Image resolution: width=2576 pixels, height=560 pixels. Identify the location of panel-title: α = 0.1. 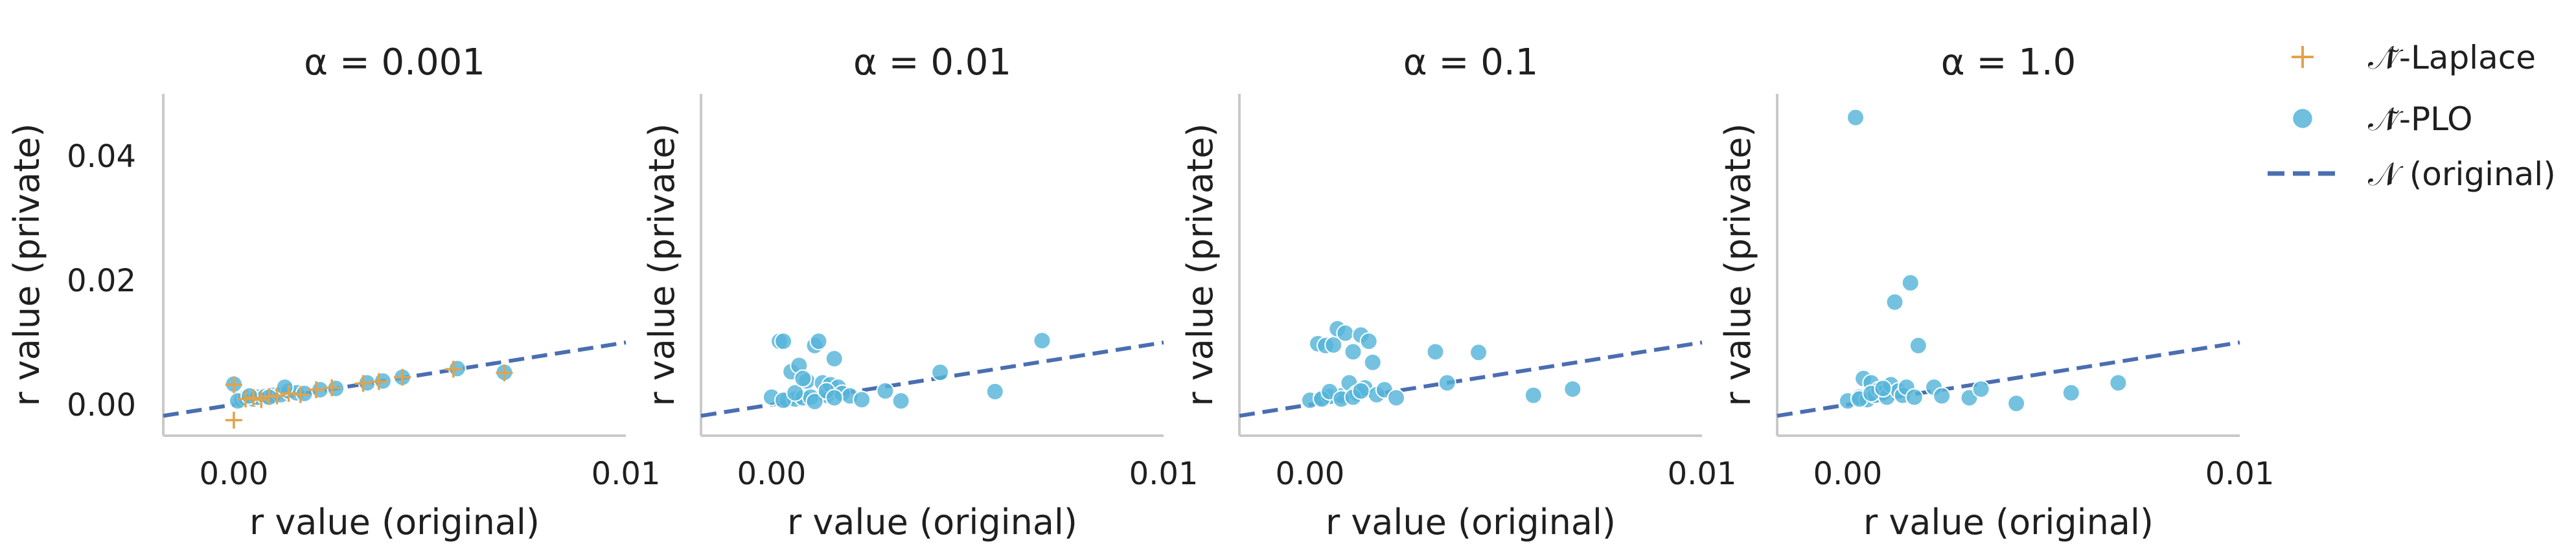
(1471, 62).